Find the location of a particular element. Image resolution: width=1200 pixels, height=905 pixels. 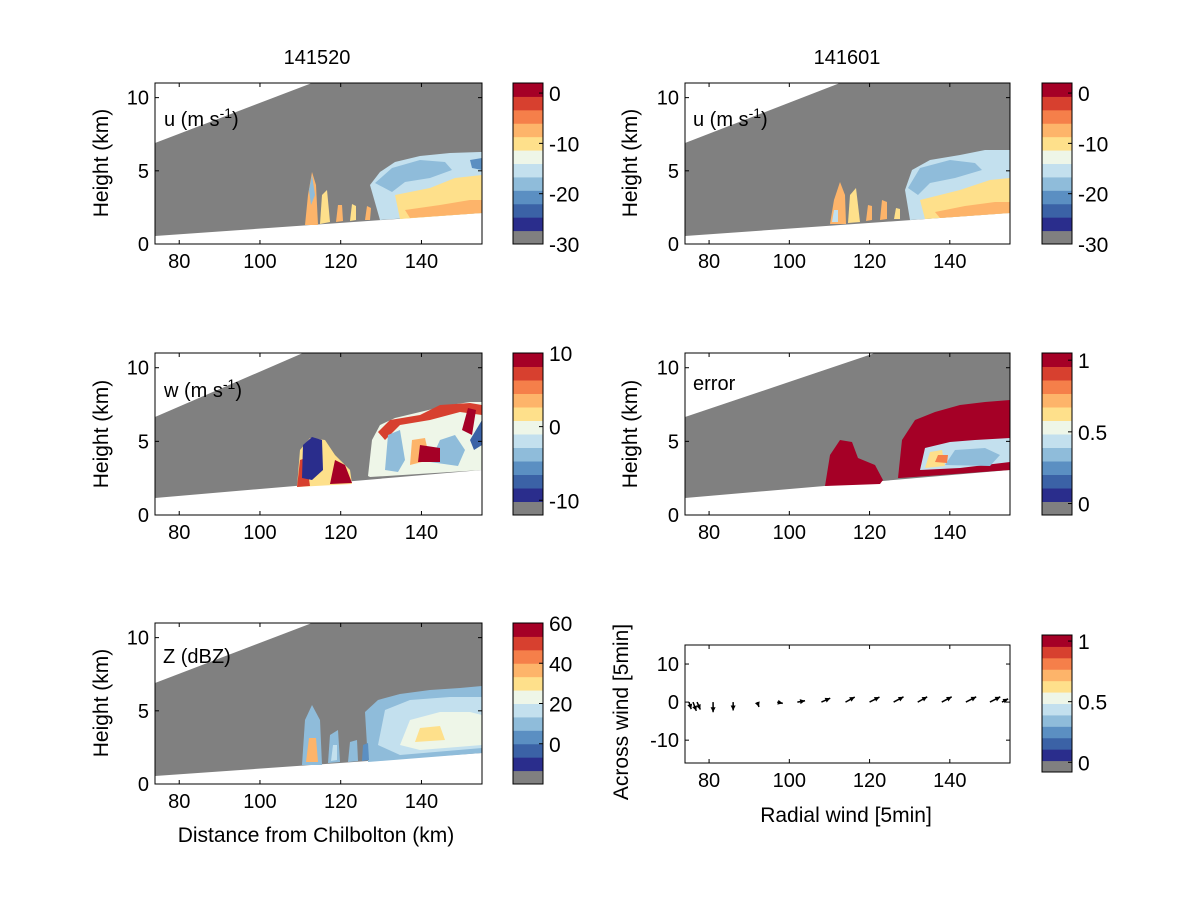

panel-u-right: u (m s-1) is located at coordinates (847, 163).